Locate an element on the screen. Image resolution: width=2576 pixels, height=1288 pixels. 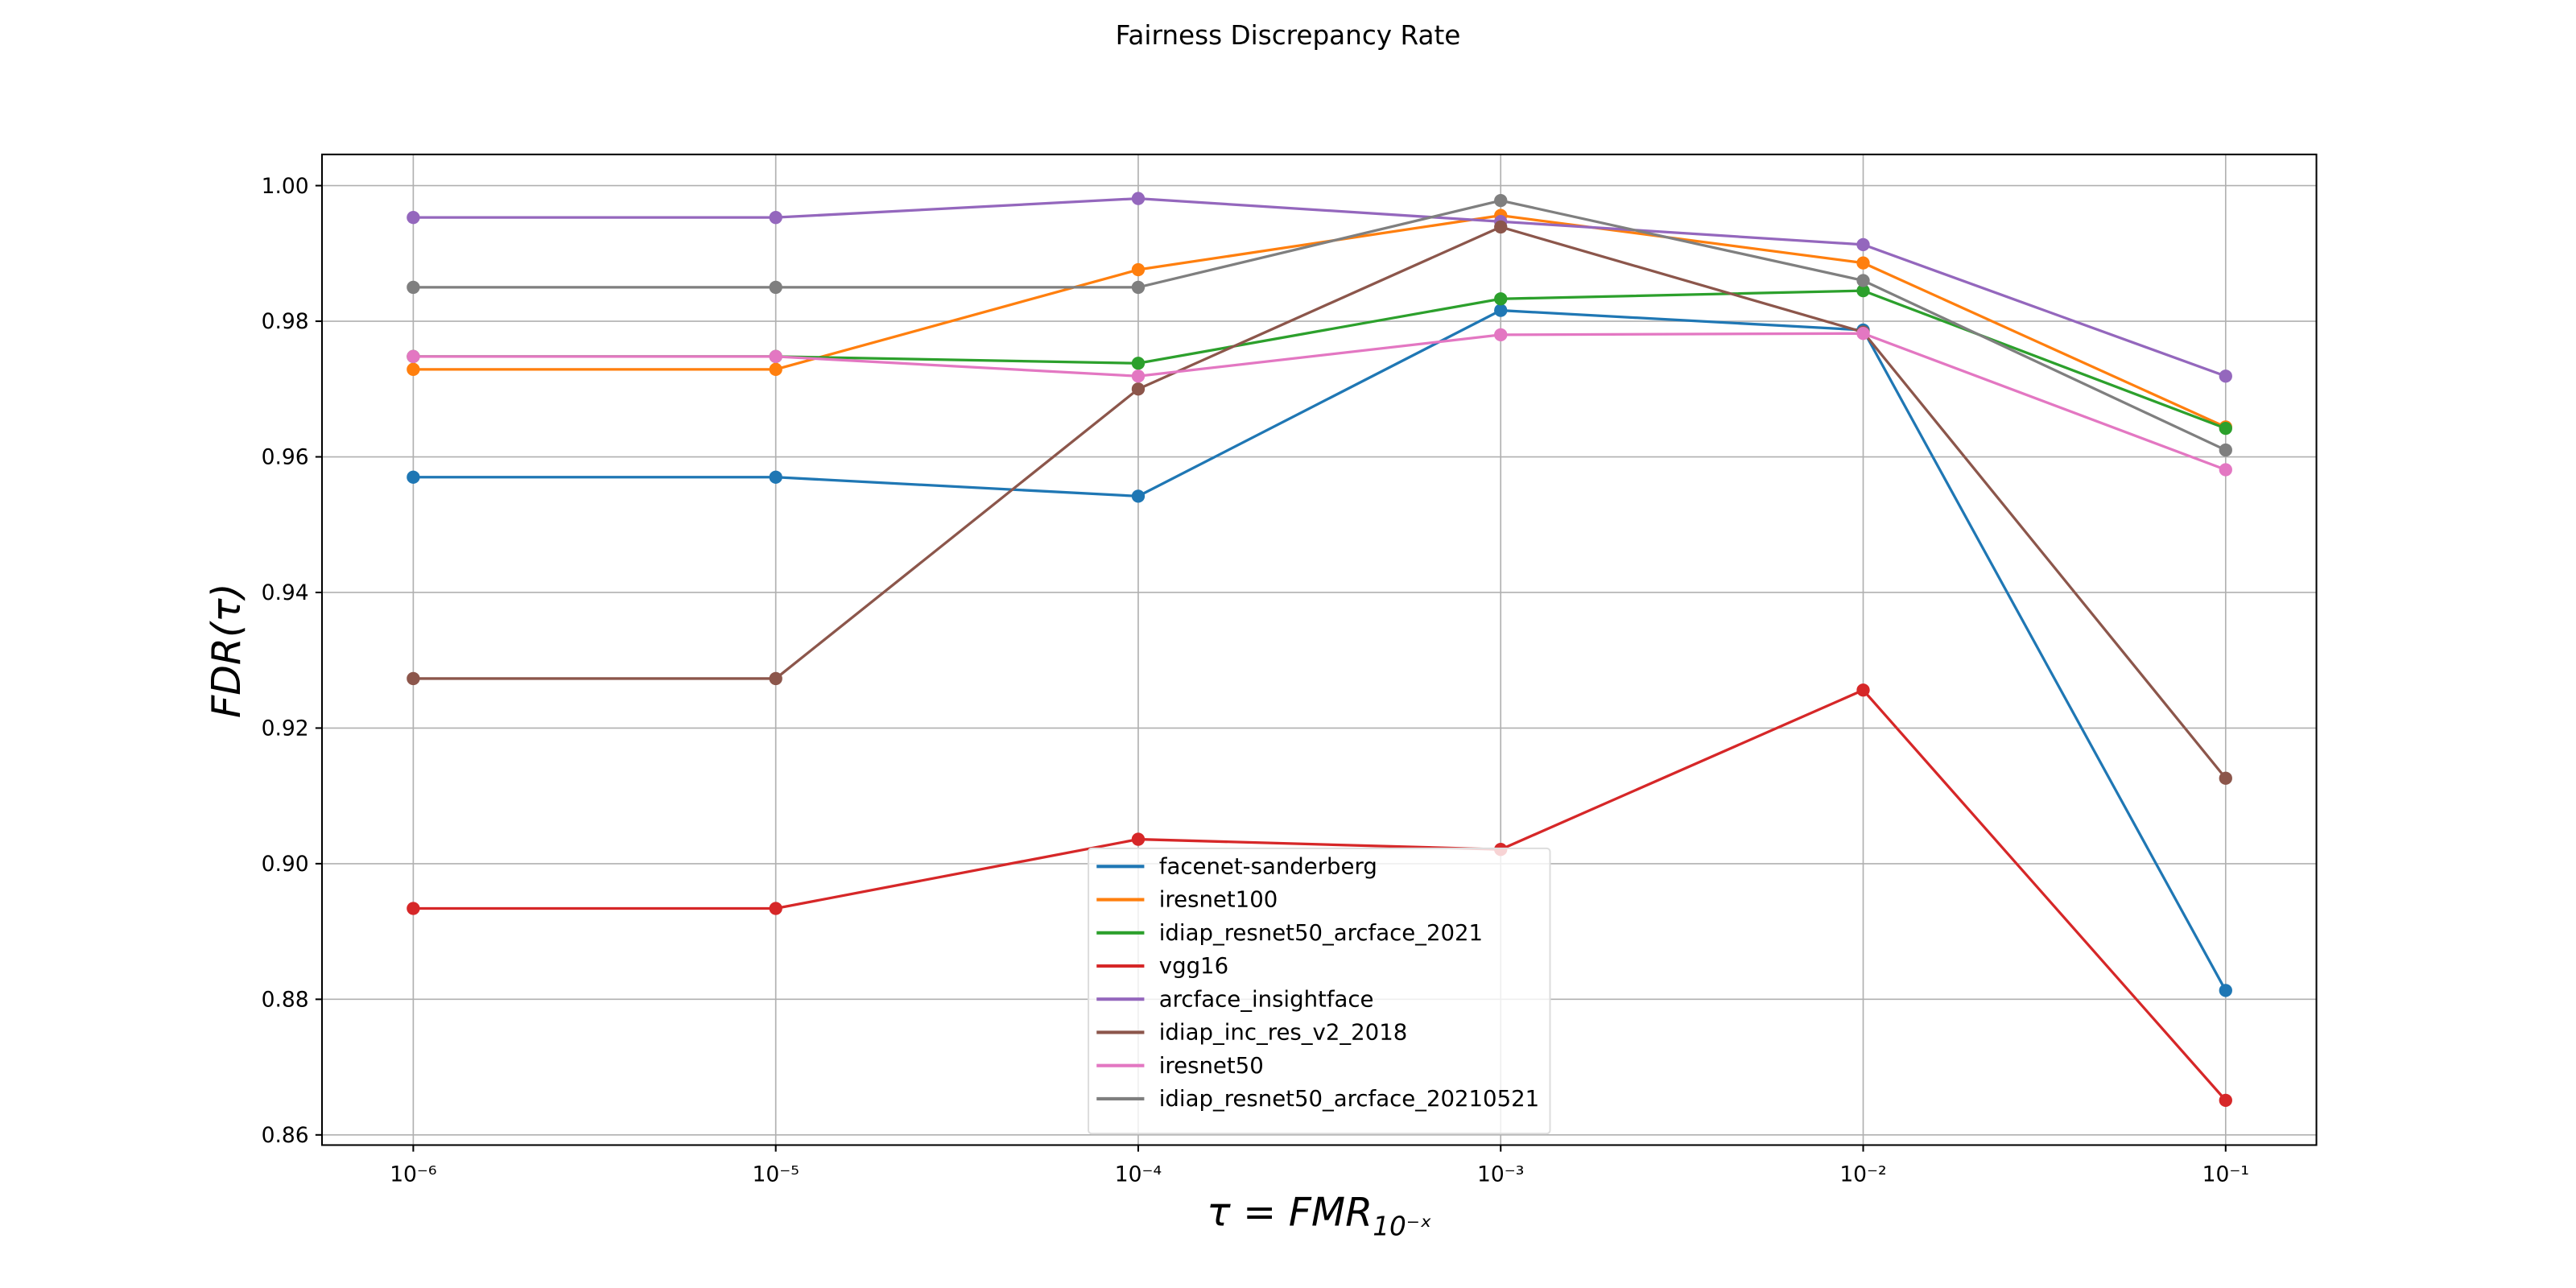
y-tick-label: 0.90 is located at coordinates (285, 864).